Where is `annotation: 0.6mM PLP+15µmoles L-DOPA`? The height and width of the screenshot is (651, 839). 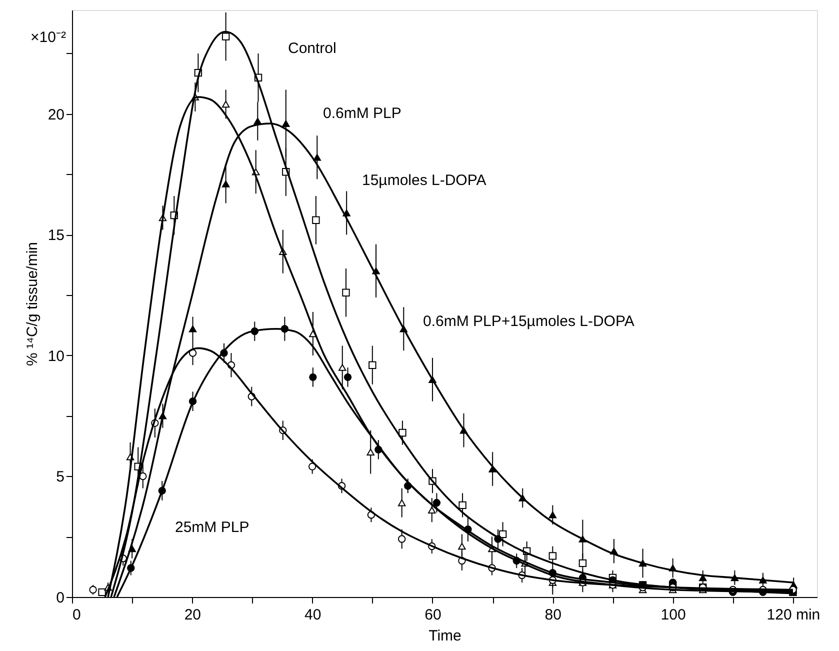
annotation: 0.6mM PLP+15µmoles L-DOPA is located at coordinates (528, 321).